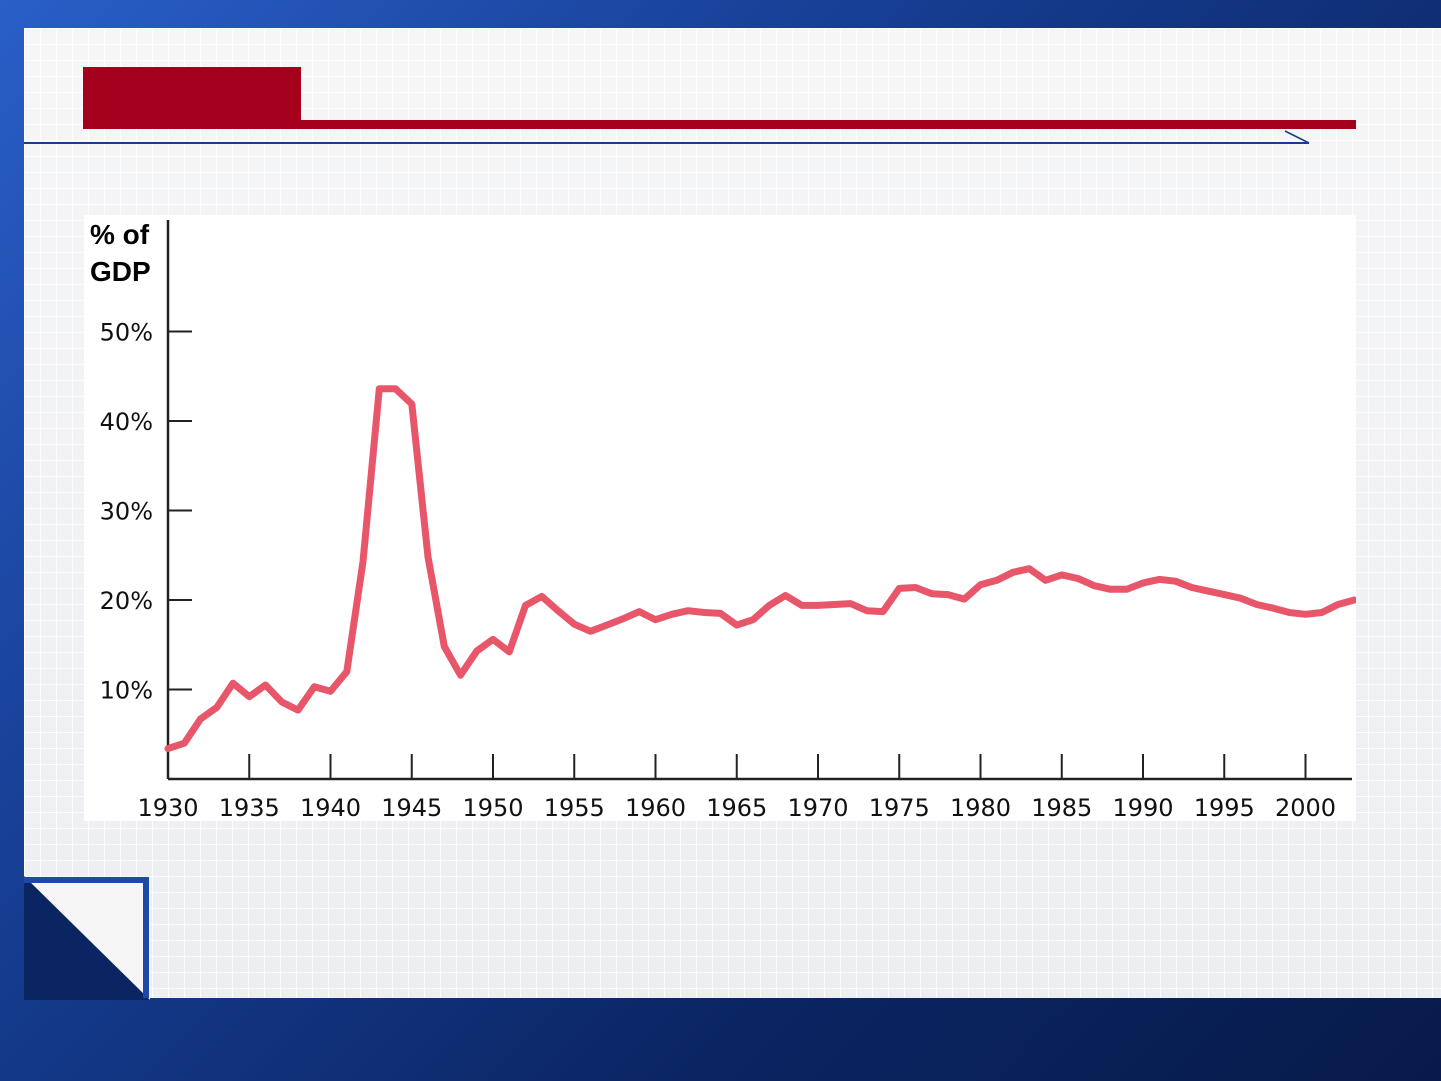  Describe the element at coordinates (120, 234) in the screenshot. I see `y-axis-title-line-1: % of` at that location.